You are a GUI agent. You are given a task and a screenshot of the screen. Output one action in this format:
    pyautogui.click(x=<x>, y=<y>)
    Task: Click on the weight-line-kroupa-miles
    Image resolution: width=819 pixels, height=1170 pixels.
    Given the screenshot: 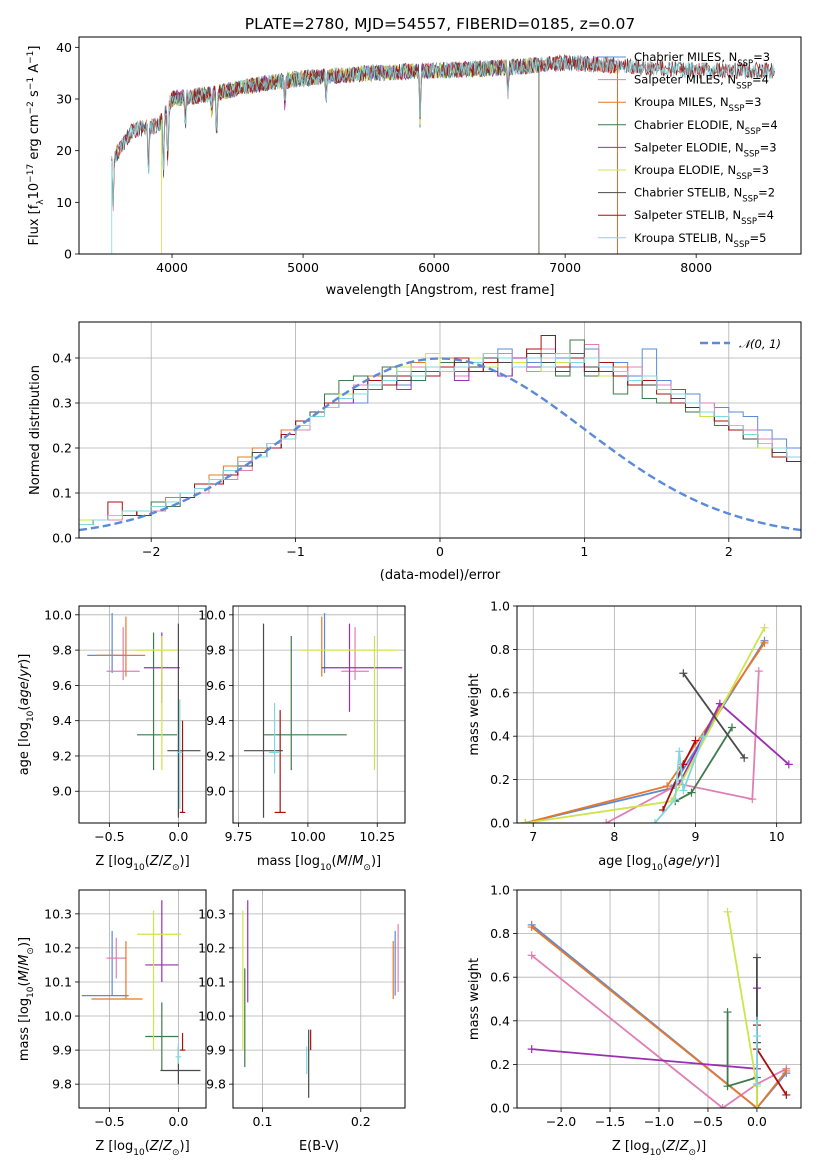 What is the action you would take?
    pyautogui.click(x=659, y=1017)
    